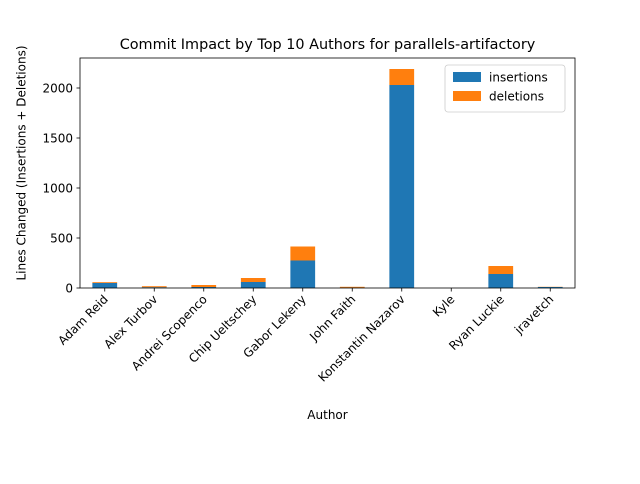 The image size is (640, 484). Describe the element at coordinates (467, 77) in the screenshot. I see `legend-swatch-insertions` at that location.